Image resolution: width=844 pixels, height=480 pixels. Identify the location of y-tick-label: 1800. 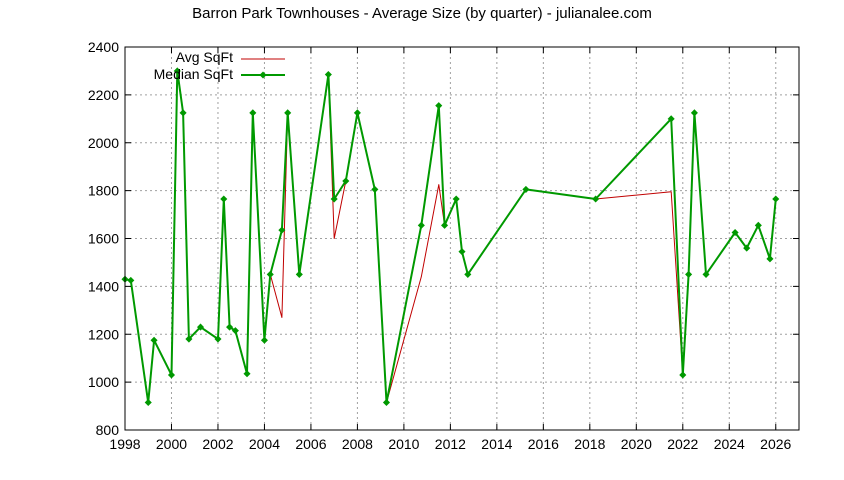
(103, 191).